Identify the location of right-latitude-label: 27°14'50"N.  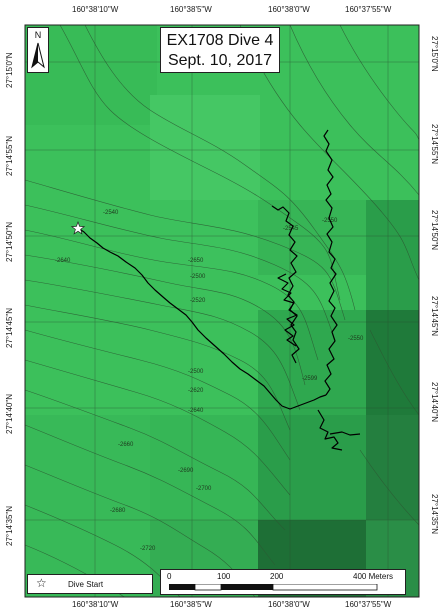
(434, 230).